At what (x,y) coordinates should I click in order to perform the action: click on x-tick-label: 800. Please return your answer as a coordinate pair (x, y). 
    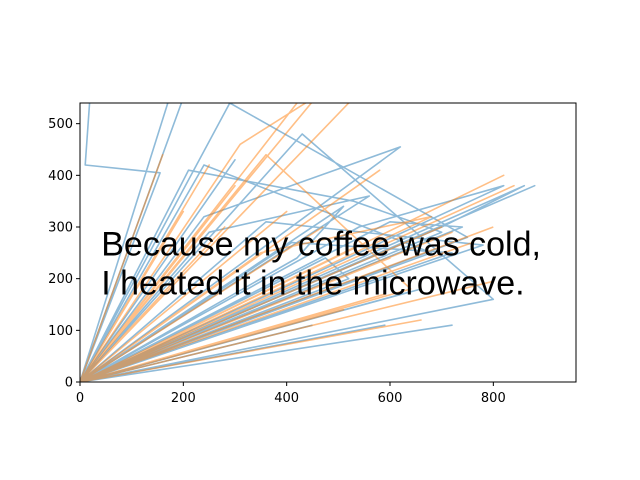
    Looking at the image, I should click on (493, 398).